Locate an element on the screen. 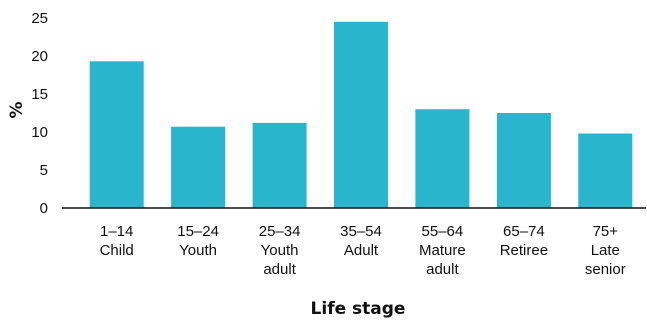  x-tick-label-line: 75+ is located at coordinates (606, 231).